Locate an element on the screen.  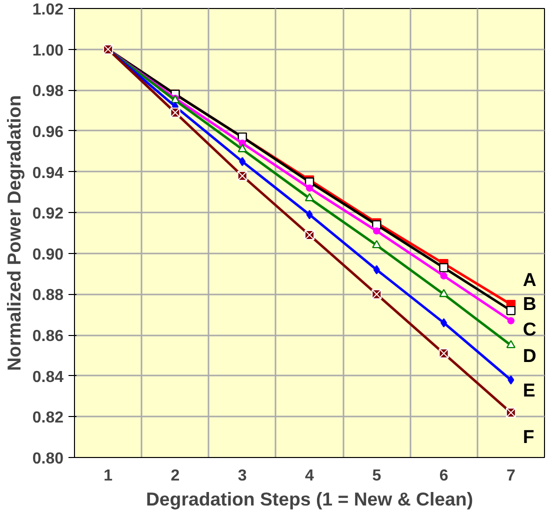
y-tick-label: 0.82 is located at coordinates (48, 418).